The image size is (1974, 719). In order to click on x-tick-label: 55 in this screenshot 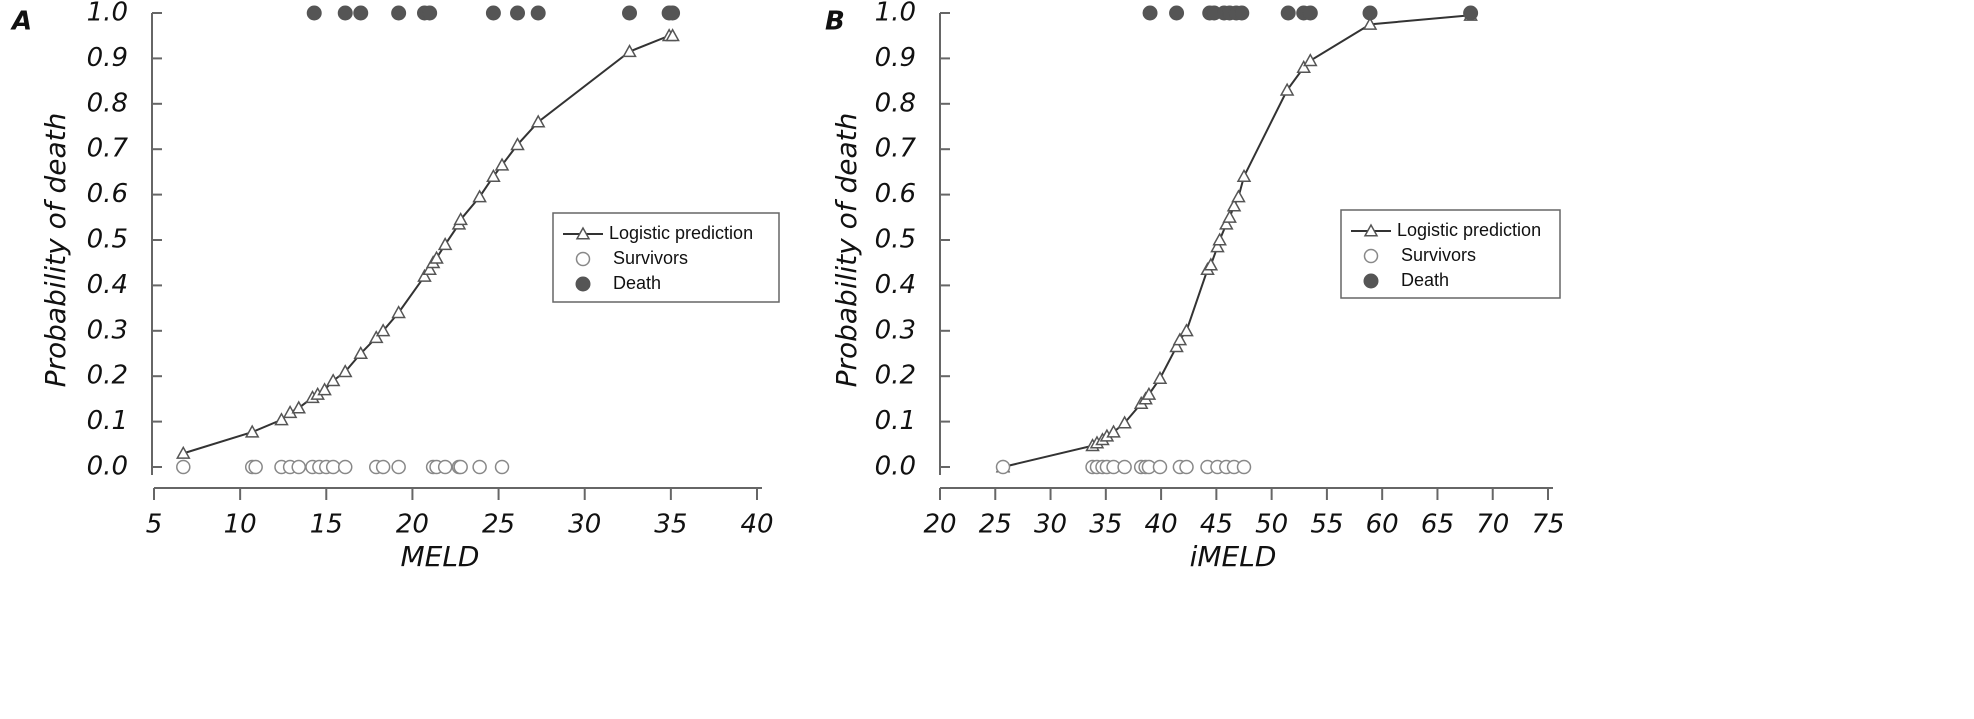, I will do `click(1326, 525)`.